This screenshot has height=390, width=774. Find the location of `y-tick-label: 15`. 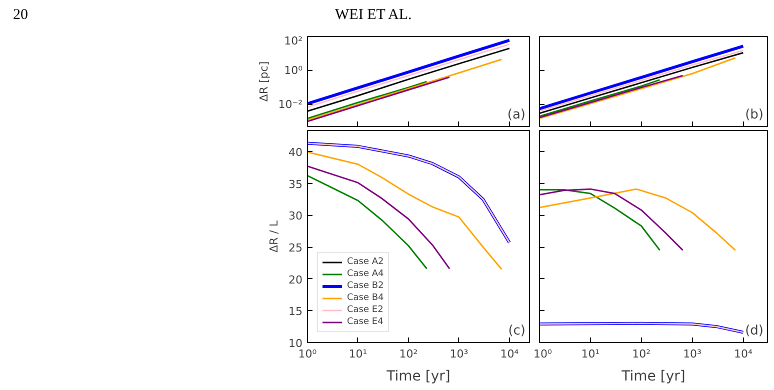

y-tick-label: 15 is located at coordinates (295, 311).